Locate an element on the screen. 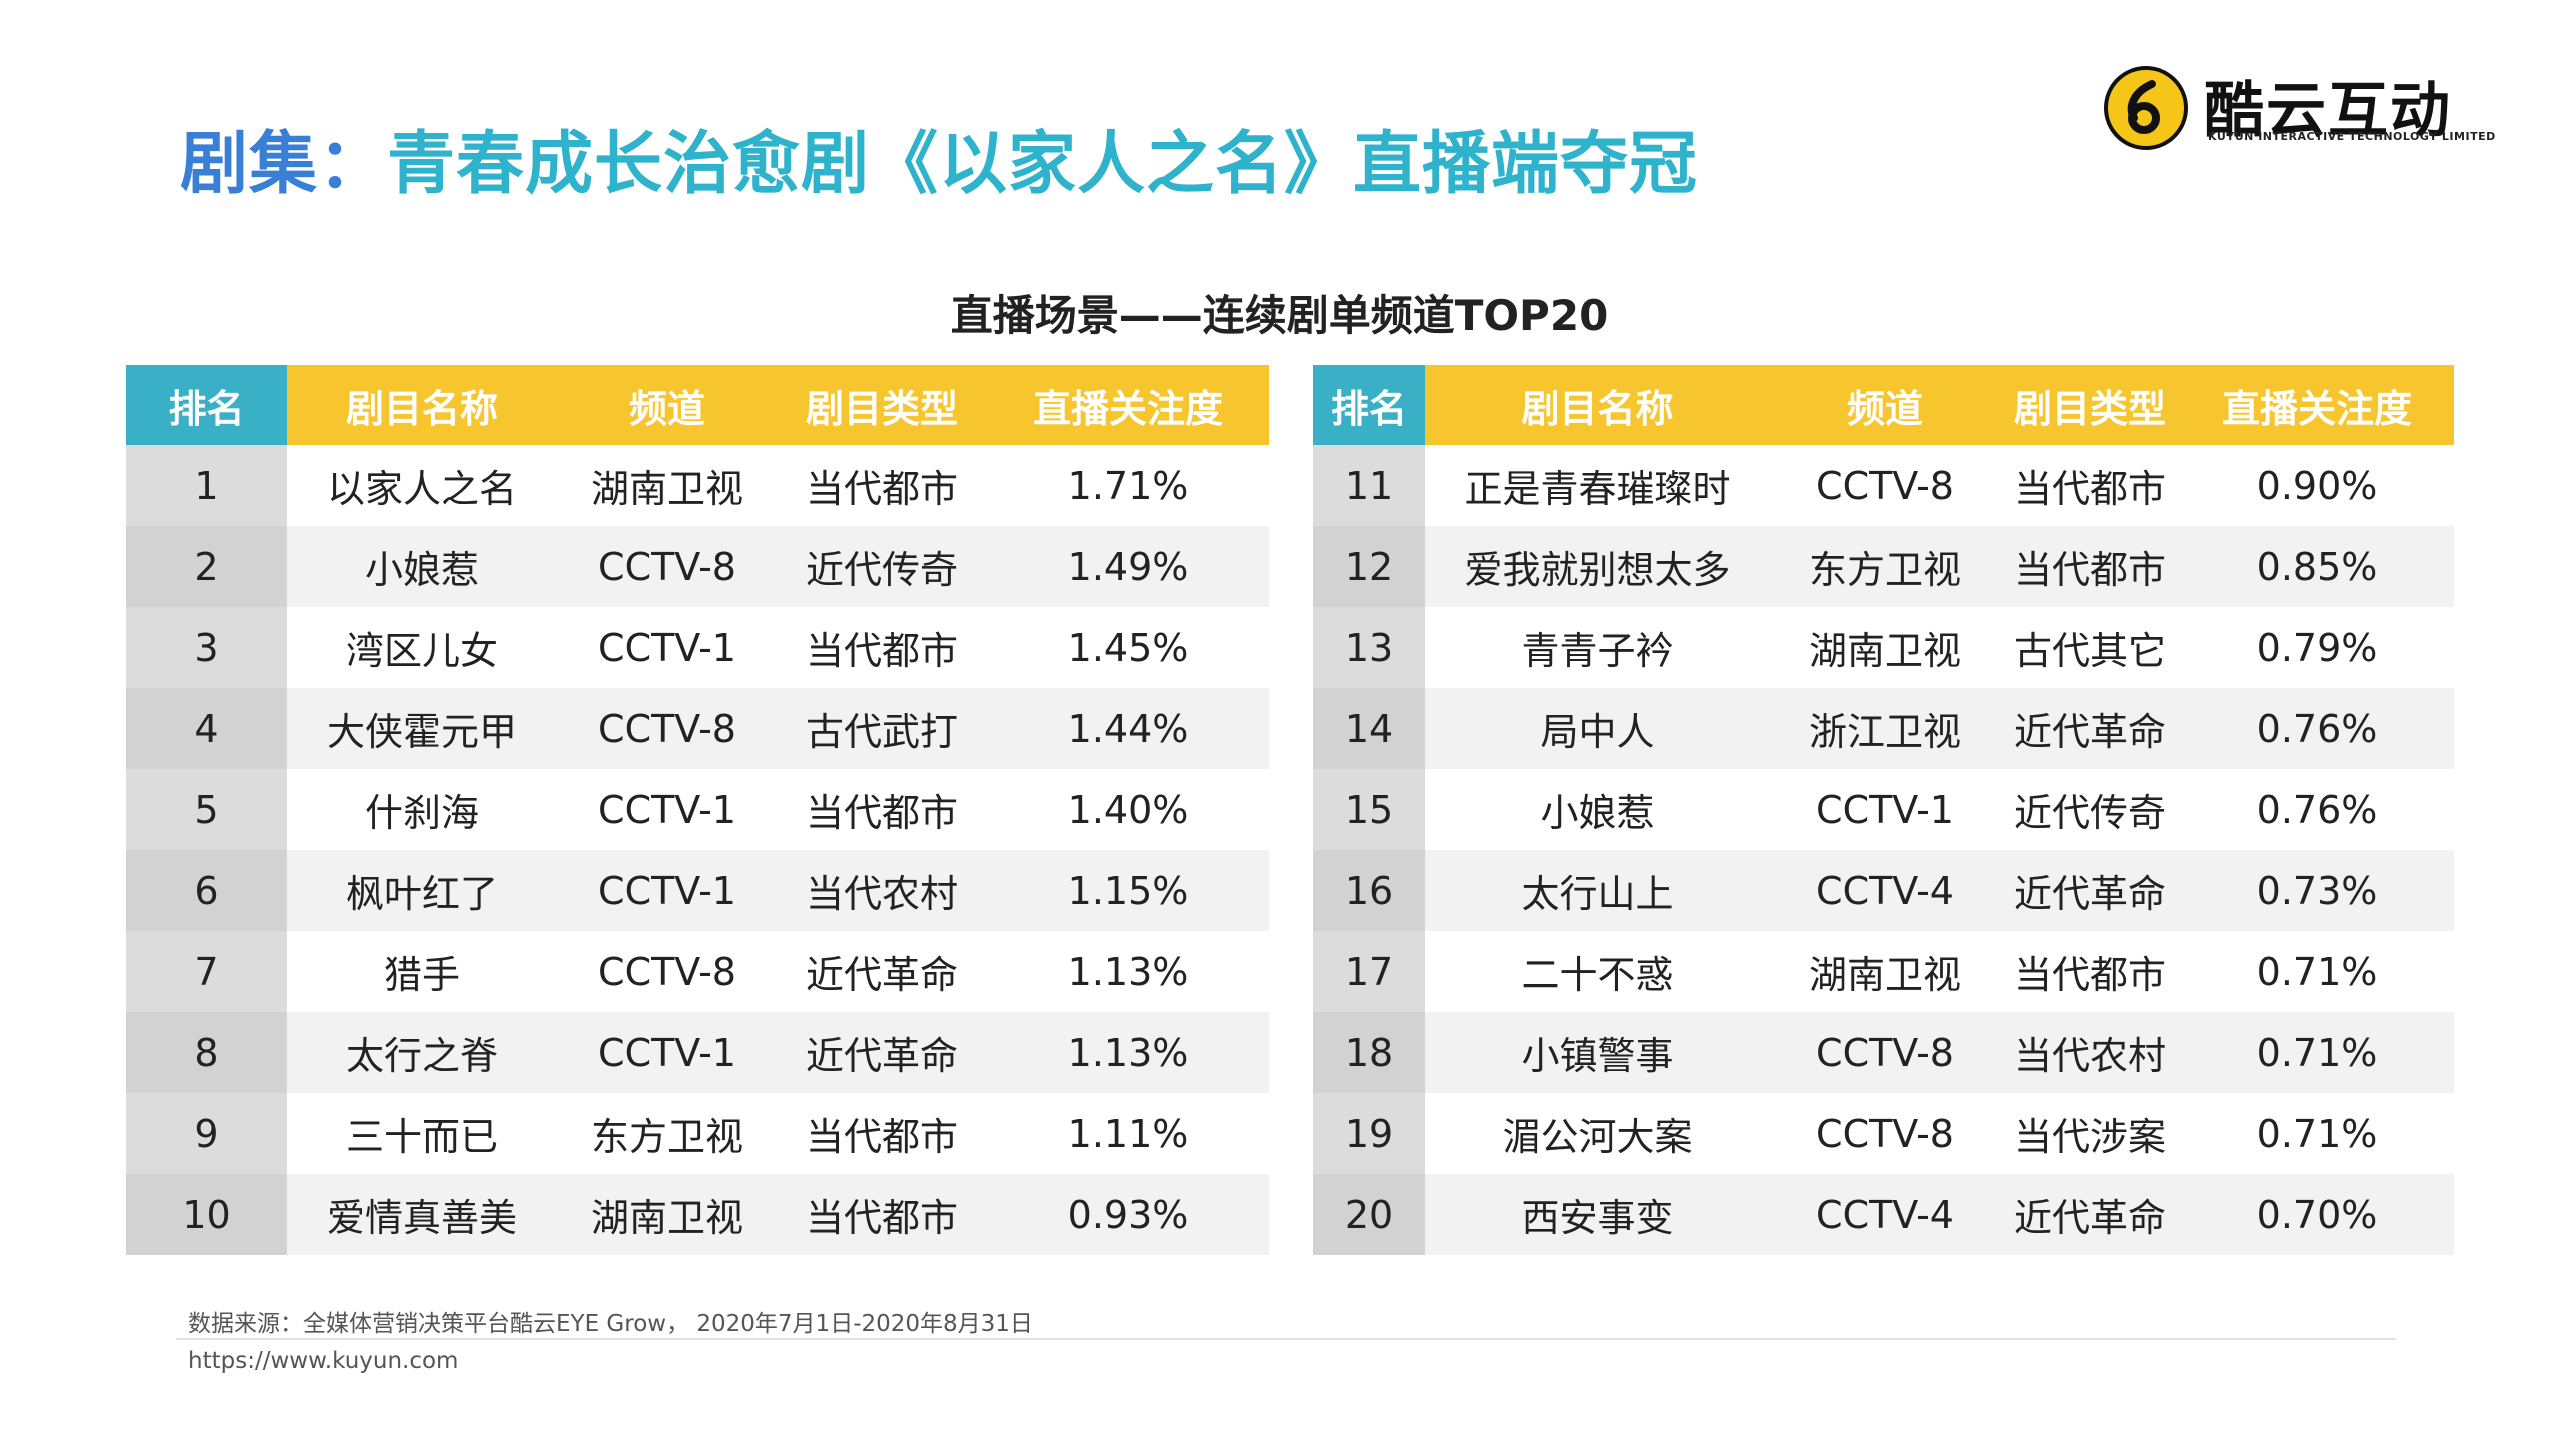 This screenshot has width=2559, height=1440. footer-divider is located at coordinates (1286, 1339).